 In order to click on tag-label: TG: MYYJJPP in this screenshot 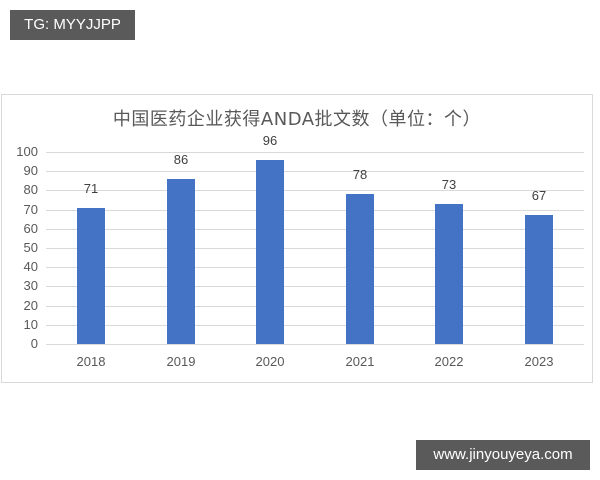, I will do `click(72, 25)`.